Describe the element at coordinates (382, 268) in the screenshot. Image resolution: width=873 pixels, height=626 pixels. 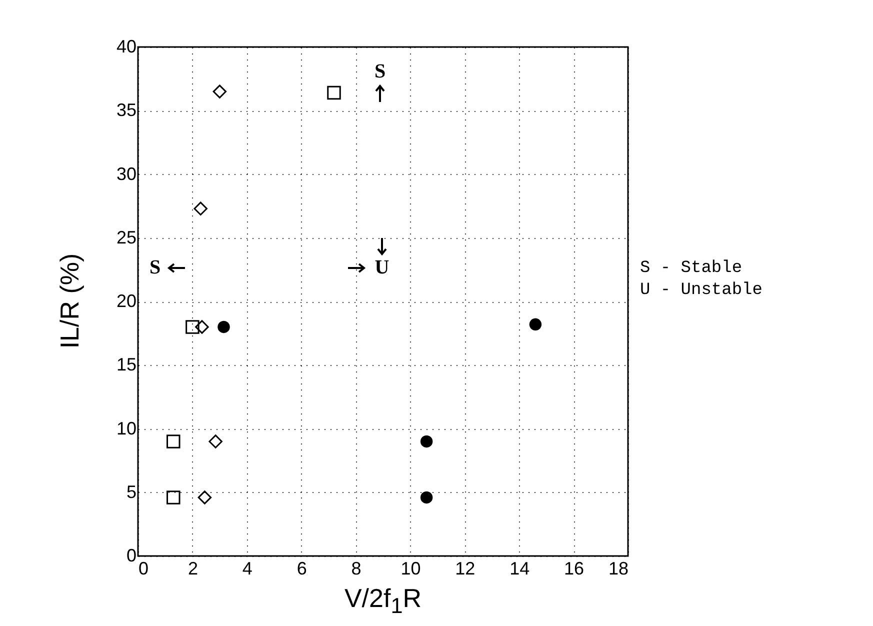
I see `annotation: U` at that location.